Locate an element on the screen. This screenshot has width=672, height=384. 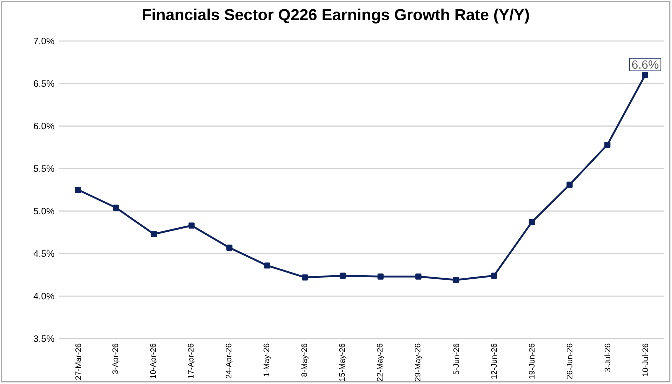
y-tick-label: 5.5% is located at coordinates (44, 169).